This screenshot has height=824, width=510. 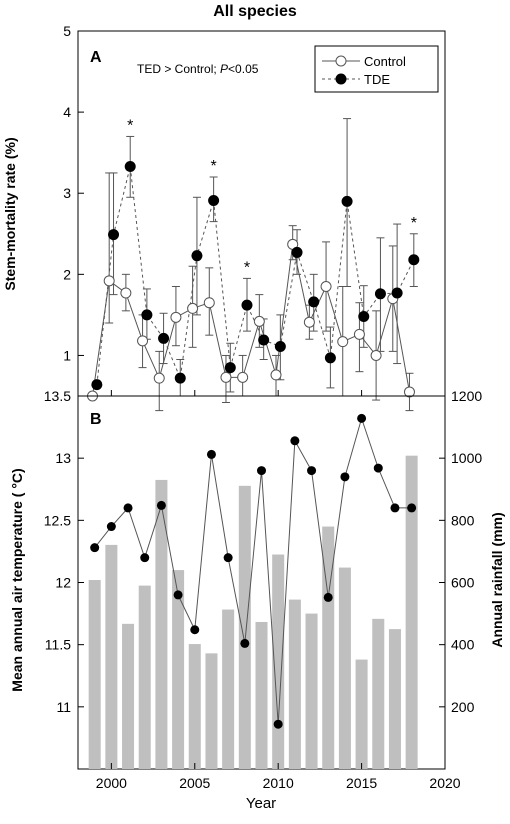 I want to click on x-axis-label: Year, so click(x=261, y=803).